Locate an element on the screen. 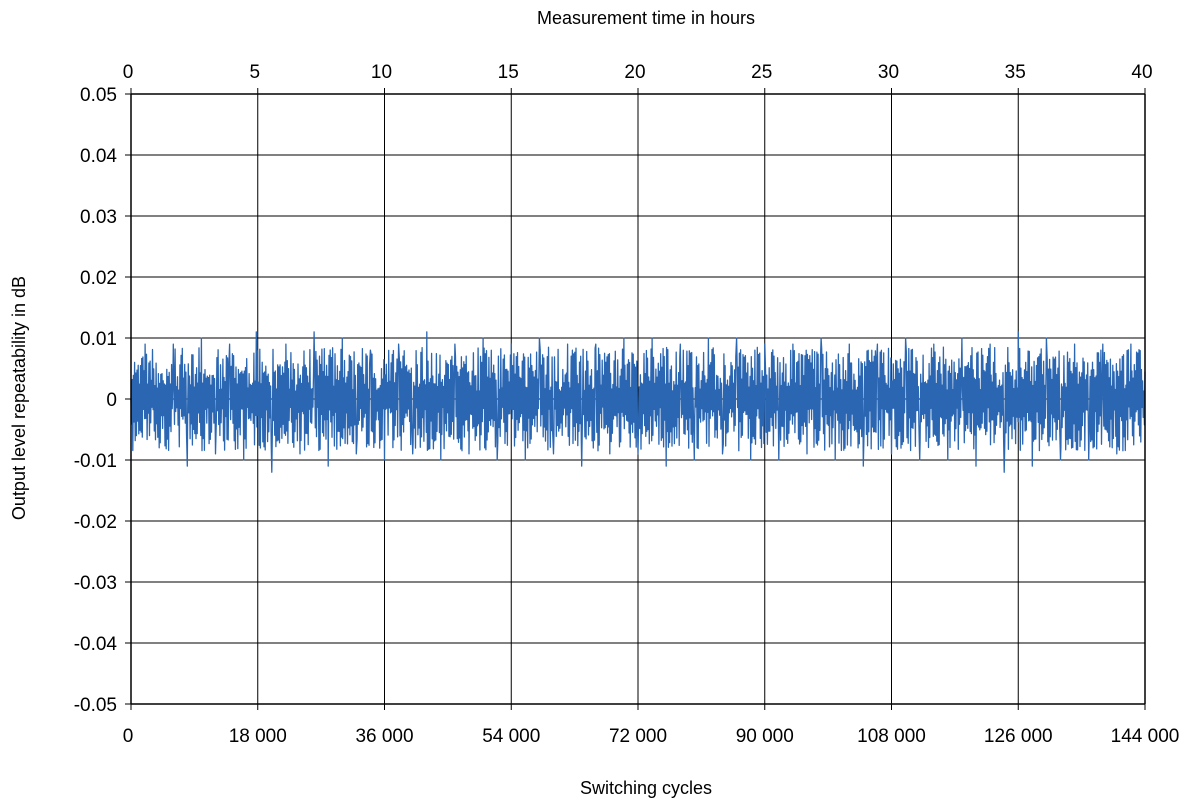  top-tick-label: 25 is located at coordinates (761, 72).